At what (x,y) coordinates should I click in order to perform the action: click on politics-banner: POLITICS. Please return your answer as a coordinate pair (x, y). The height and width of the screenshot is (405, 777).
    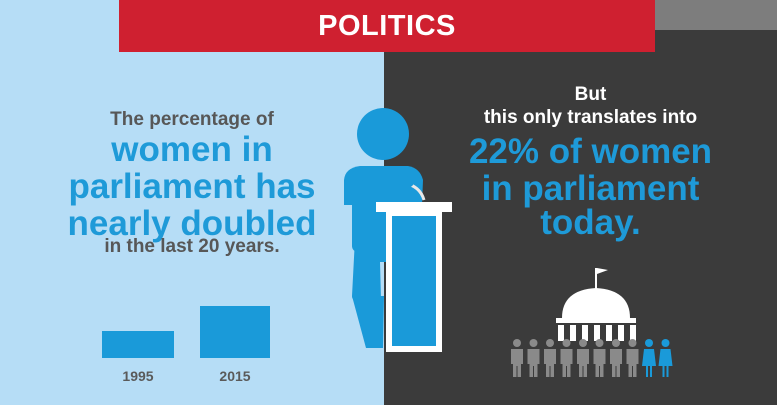
    Looking at the image, I should click on (387, 26).